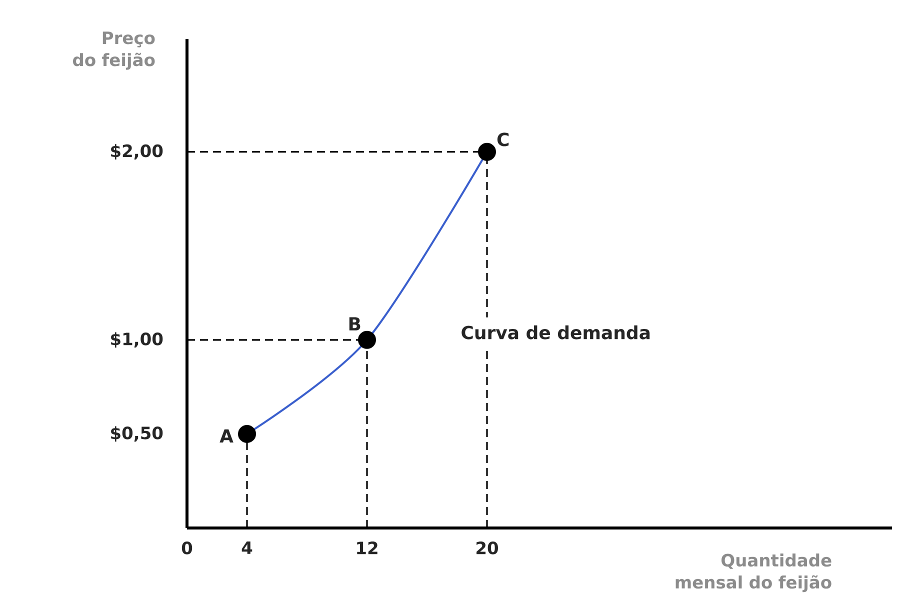 The height and width of the screenshot is (612, 919). Describe the element at coordinates (367, 548) in the screenshot. I see `x-tick-label: 12` at that location.